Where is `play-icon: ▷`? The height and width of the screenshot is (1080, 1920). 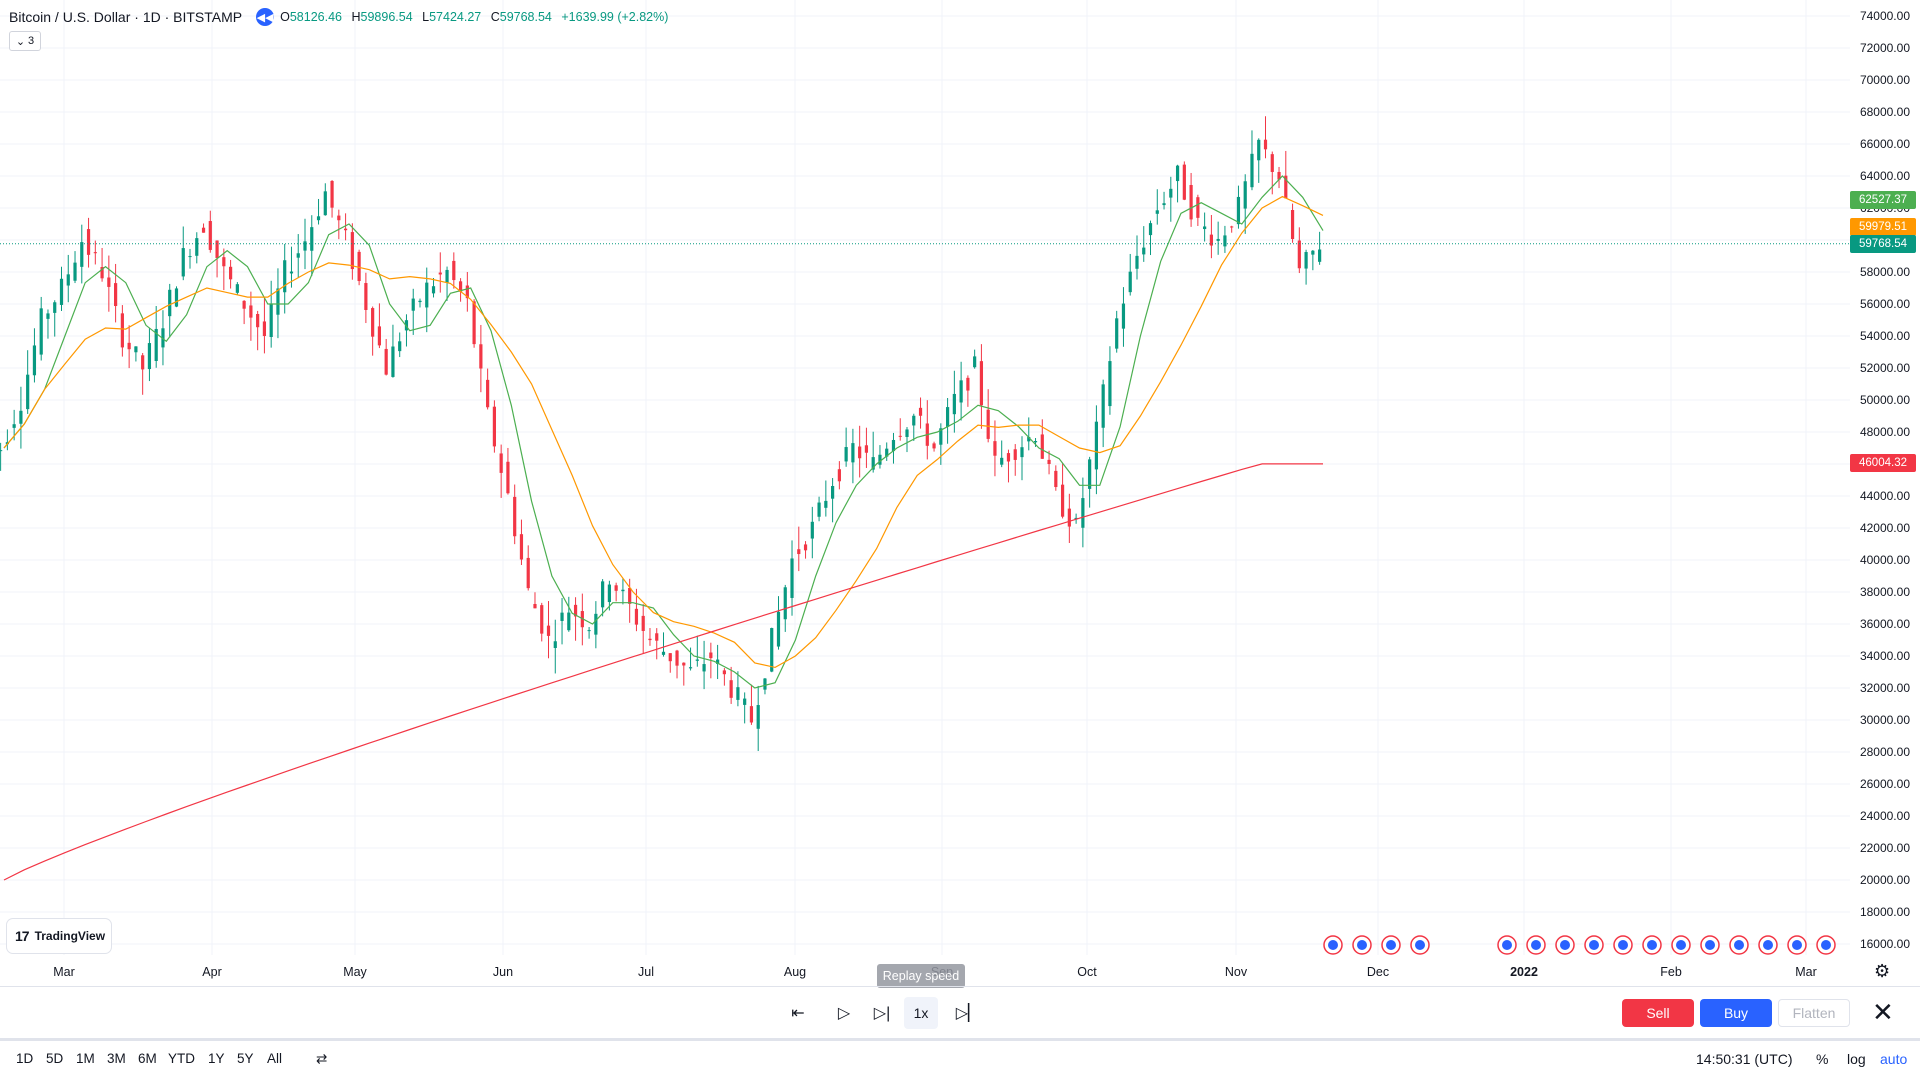 play-icon: ▷ is located at coordinates (844, 1013).